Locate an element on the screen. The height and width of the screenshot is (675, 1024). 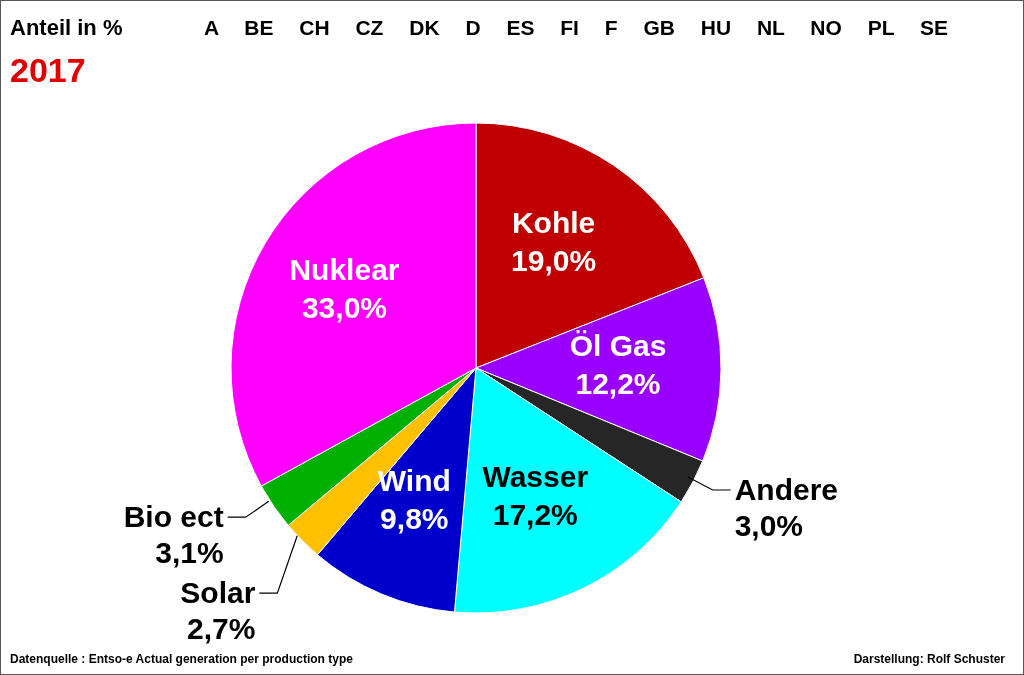
chart-subtitle: 2017 is located at coordinates (48, 70).